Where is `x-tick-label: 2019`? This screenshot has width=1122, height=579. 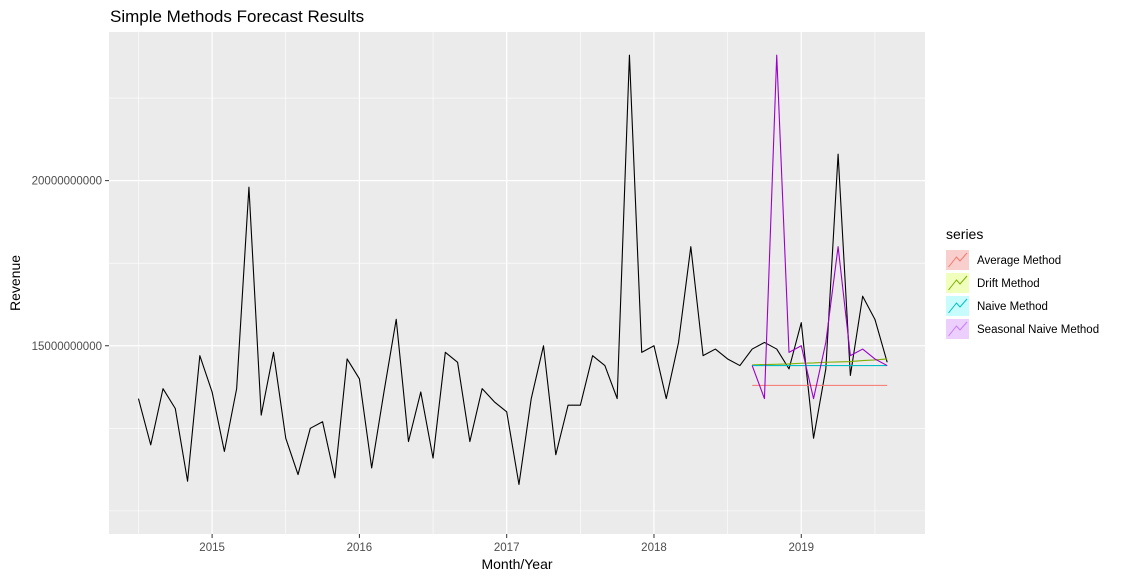 x-tick-label: 2019 is located at coordinates (801, 548).